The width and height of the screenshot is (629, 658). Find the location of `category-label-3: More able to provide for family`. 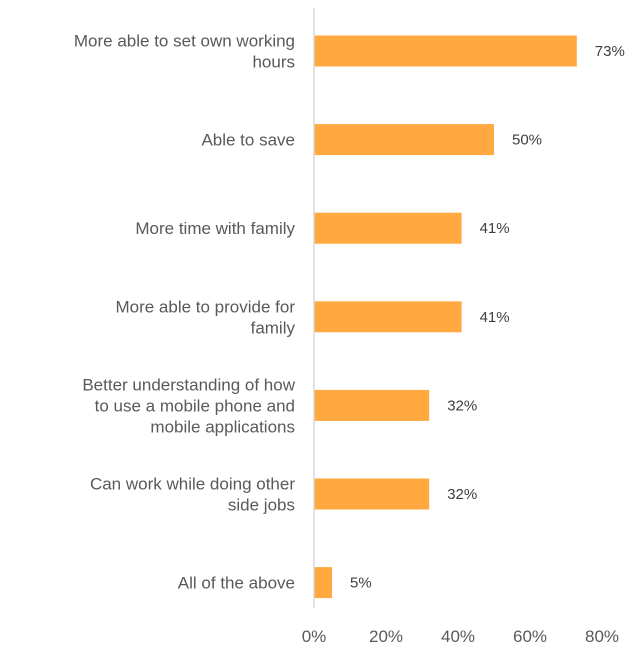

category-label-3: More able to provide for family is located at coordinates (205, 317).